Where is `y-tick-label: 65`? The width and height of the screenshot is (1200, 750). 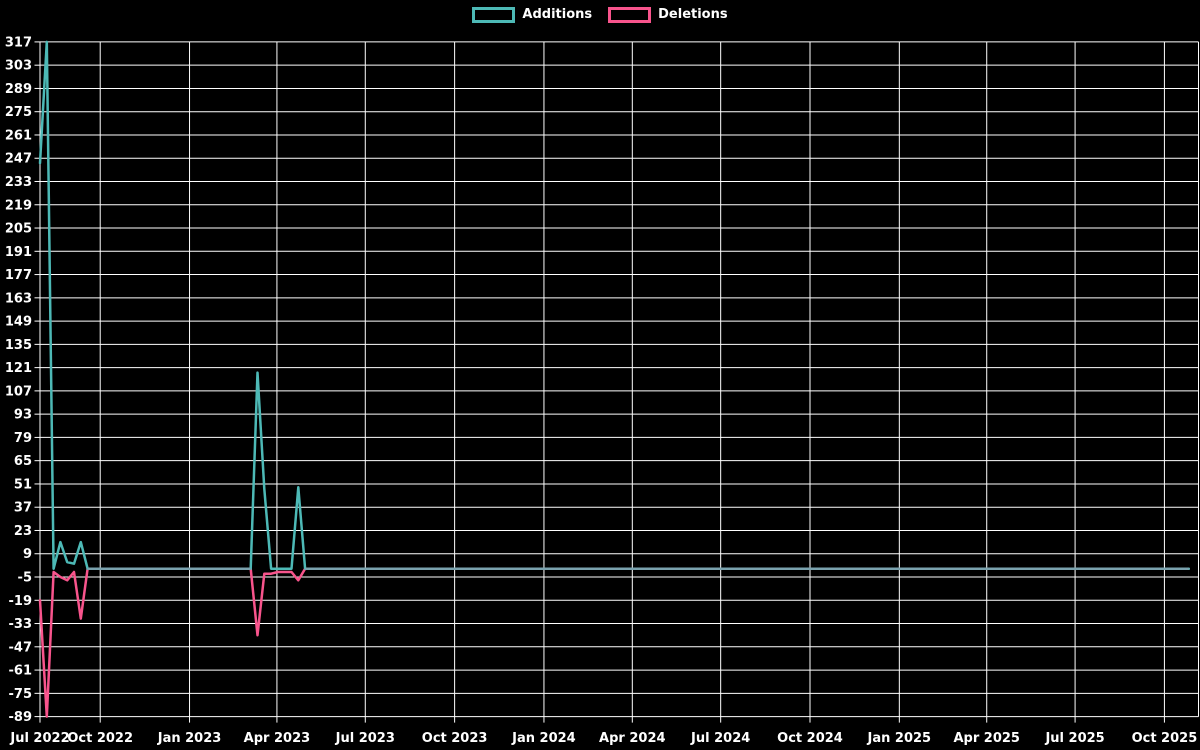 y-tick-label: 65 is located at coordinates (23, 461).